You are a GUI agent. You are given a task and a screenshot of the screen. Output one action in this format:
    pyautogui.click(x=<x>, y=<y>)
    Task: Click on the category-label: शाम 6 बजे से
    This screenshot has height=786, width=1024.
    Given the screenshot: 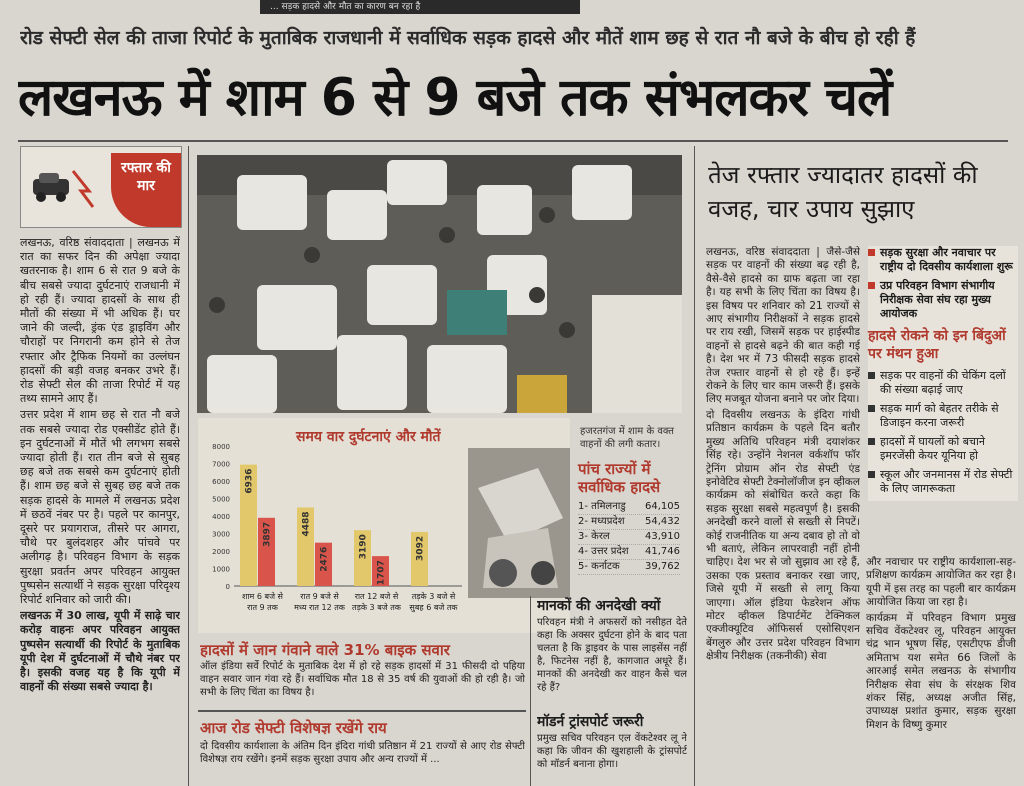 What is the action you would take?
    pyautogui.click(x=263, y=596)
    